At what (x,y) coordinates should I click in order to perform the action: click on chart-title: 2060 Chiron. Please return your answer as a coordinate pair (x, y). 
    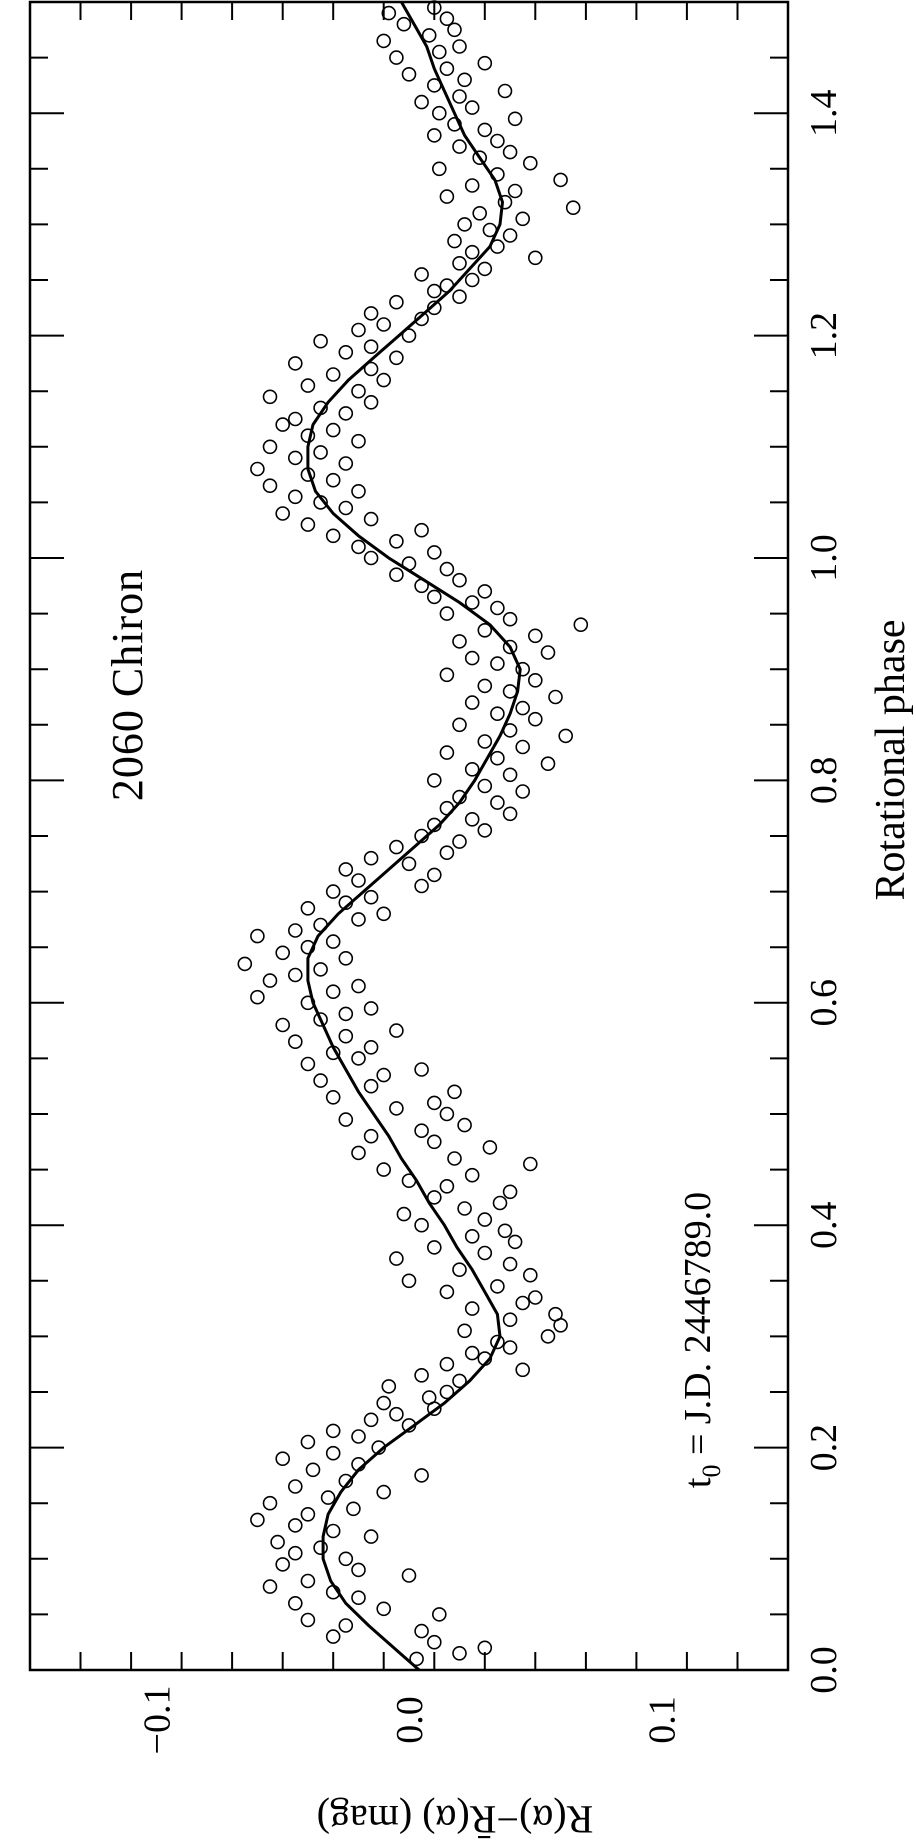
    Looking at the image, I should click on (127, 685).